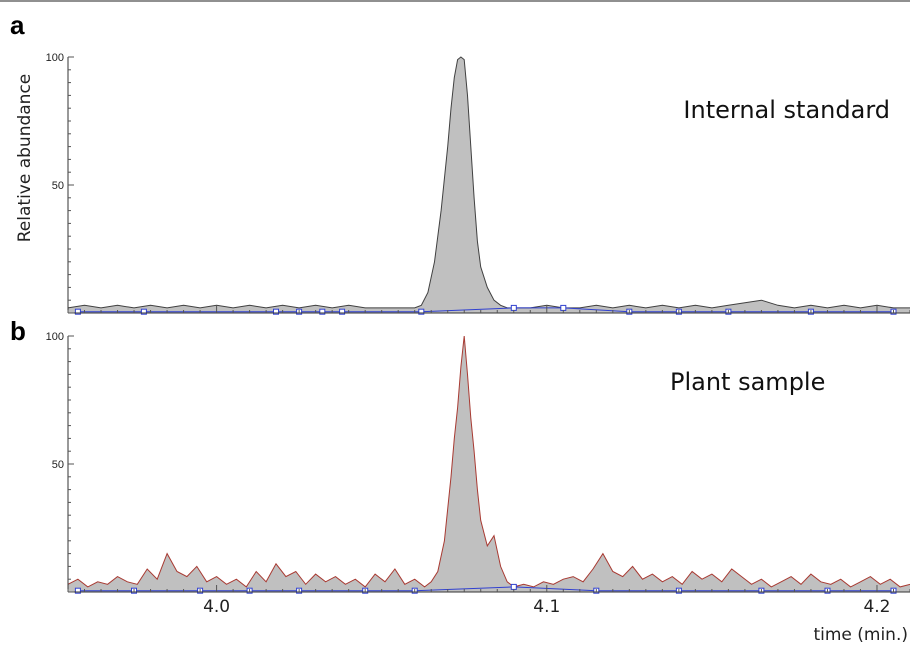  What do you see at coordinates (17, 25) in the screenshot?
I see `panel-label-a: a` at bounding box center [17, 25].